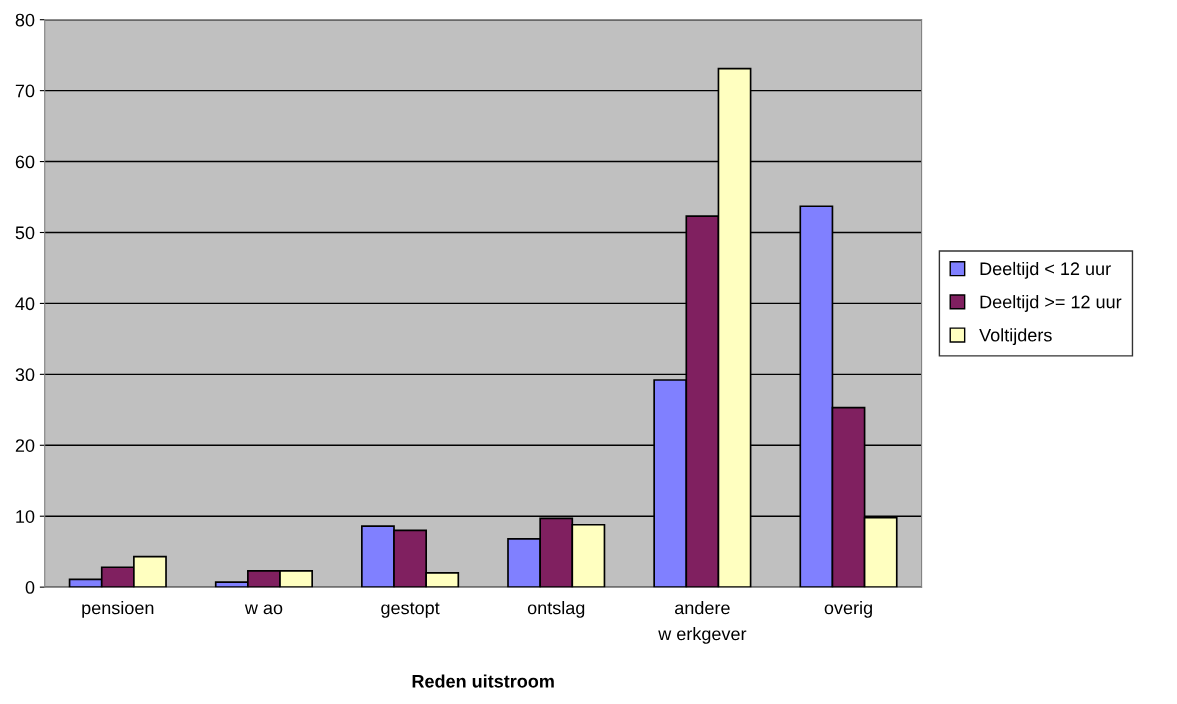 This screenshot has height=704, width=1177. What do you see at coordinates (1045, 270) in the screenshot?
I see `legend-label: Deeltijd < 12 uur` at bounding box center [1045, 270].